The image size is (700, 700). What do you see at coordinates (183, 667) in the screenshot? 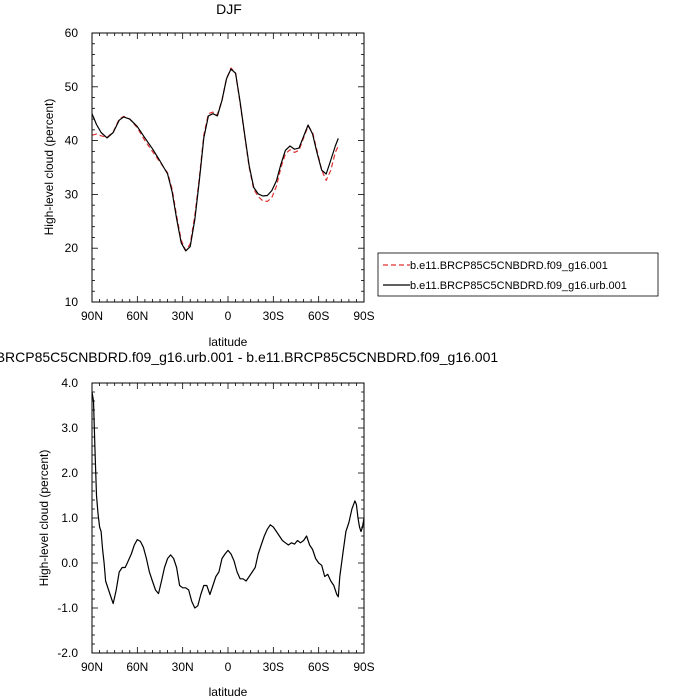
I see `bottom-x-tick-label: 30N` at bounding box center [183, 667].